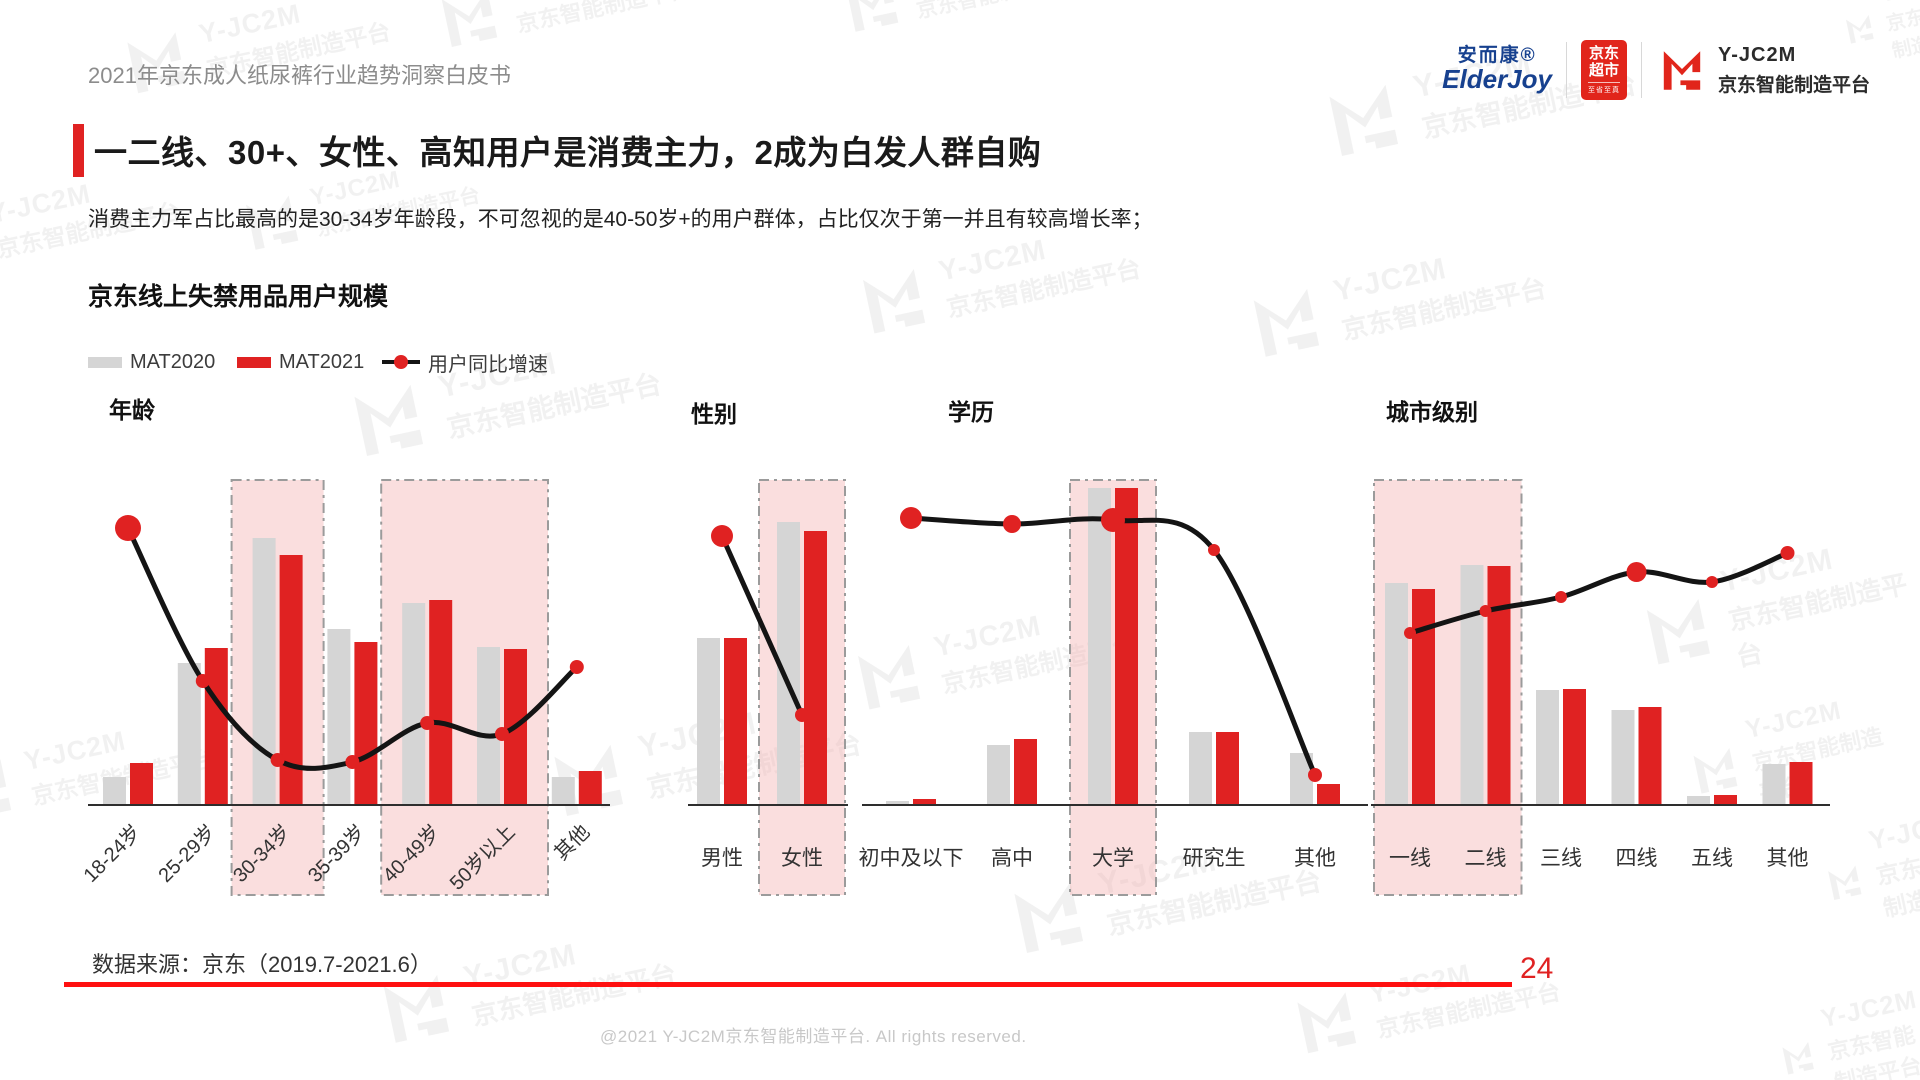 The height and width of the screenshot is (1080, 1920). Describe the element at coordinates (1641, 70) in the screenshot. I see `logo-divider` at that location.